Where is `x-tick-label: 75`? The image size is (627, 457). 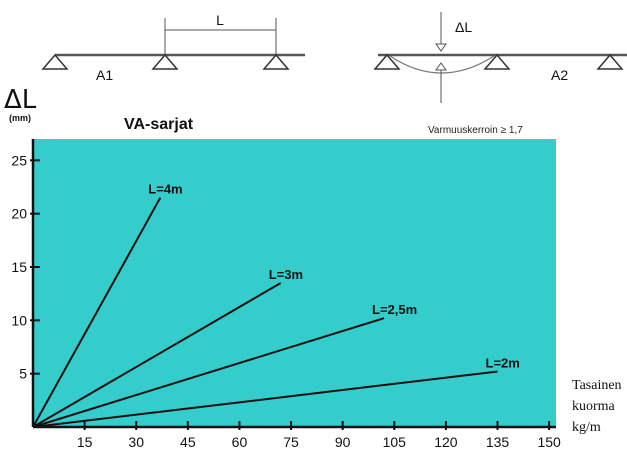
x-tick-label: 75 is located at coordinates (291, 442).